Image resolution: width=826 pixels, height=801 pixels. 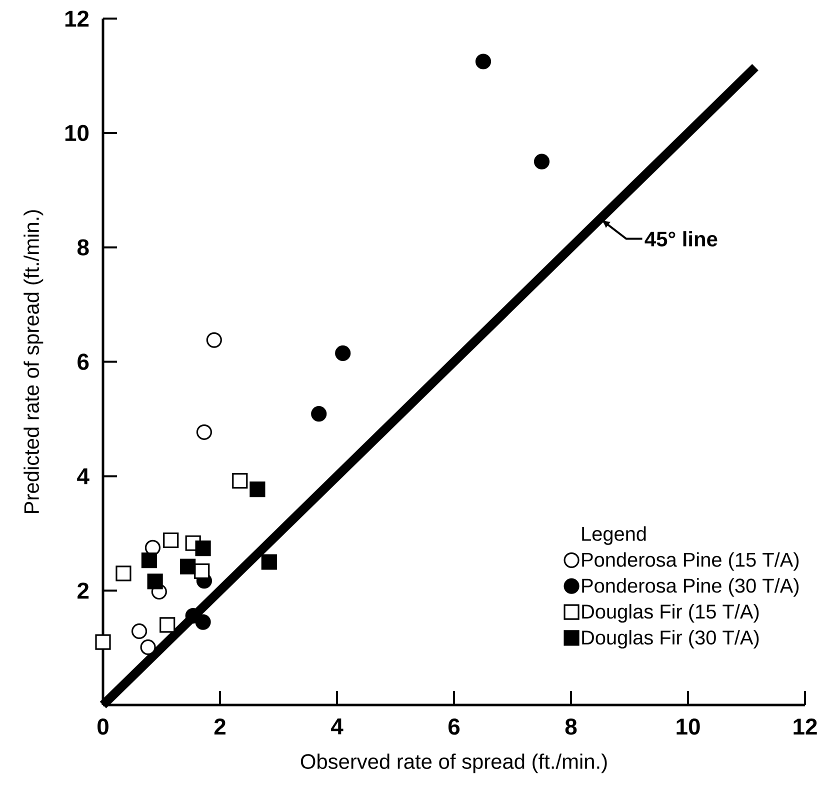 I want to click on x-tick-label: 2, so click(x=220, y=726).